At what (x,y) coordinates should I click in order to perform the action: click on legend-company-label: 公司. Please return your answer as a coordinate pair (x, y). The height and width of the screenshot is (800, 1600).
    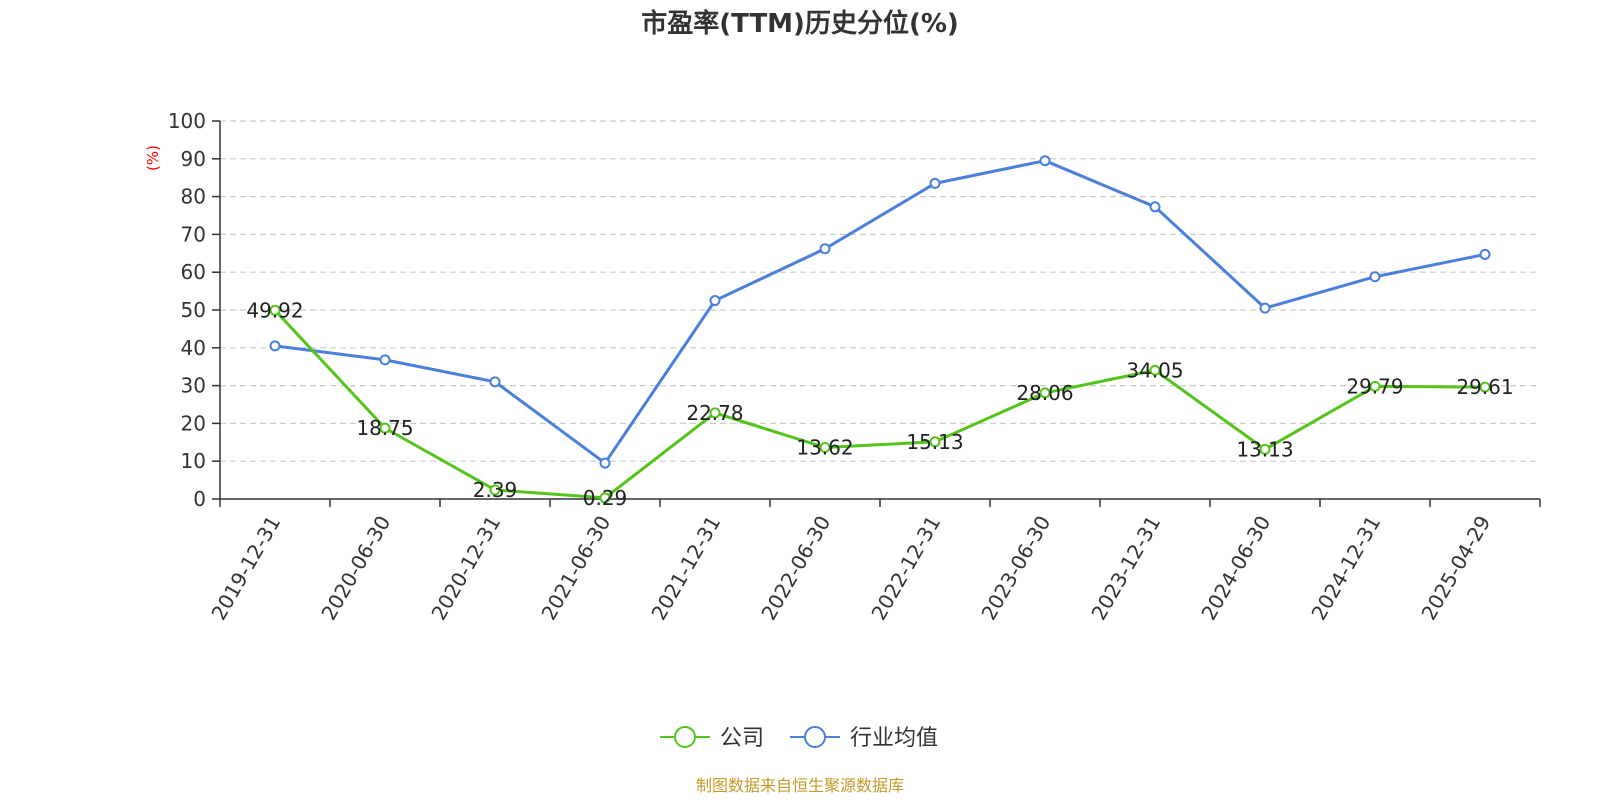
    Looking at the image, I should click on (742, 738).